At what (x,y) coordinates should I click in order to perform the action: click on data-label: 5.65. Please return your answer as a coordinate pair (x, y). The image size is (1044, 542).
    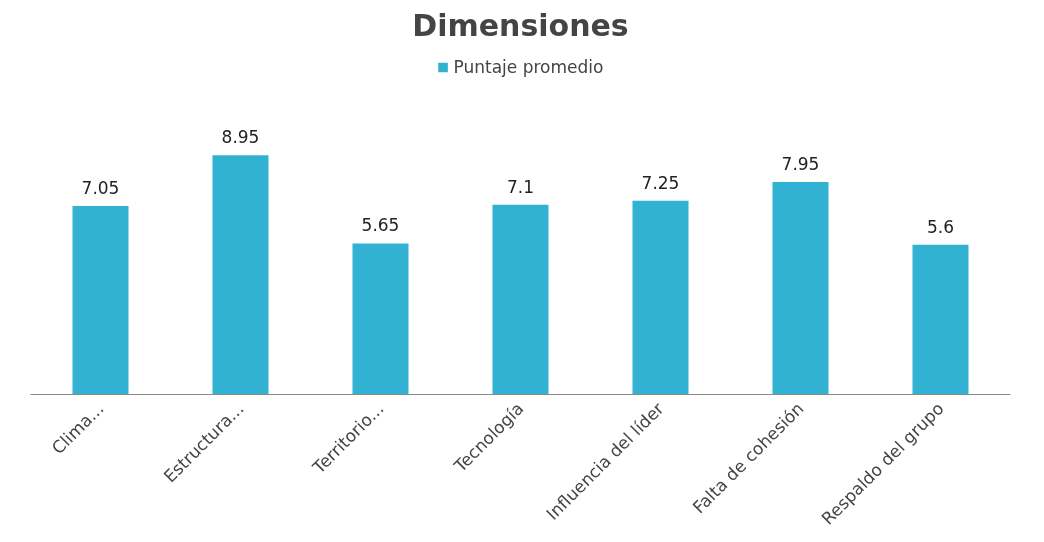
    Looking at the image, I should click on (380, 225).